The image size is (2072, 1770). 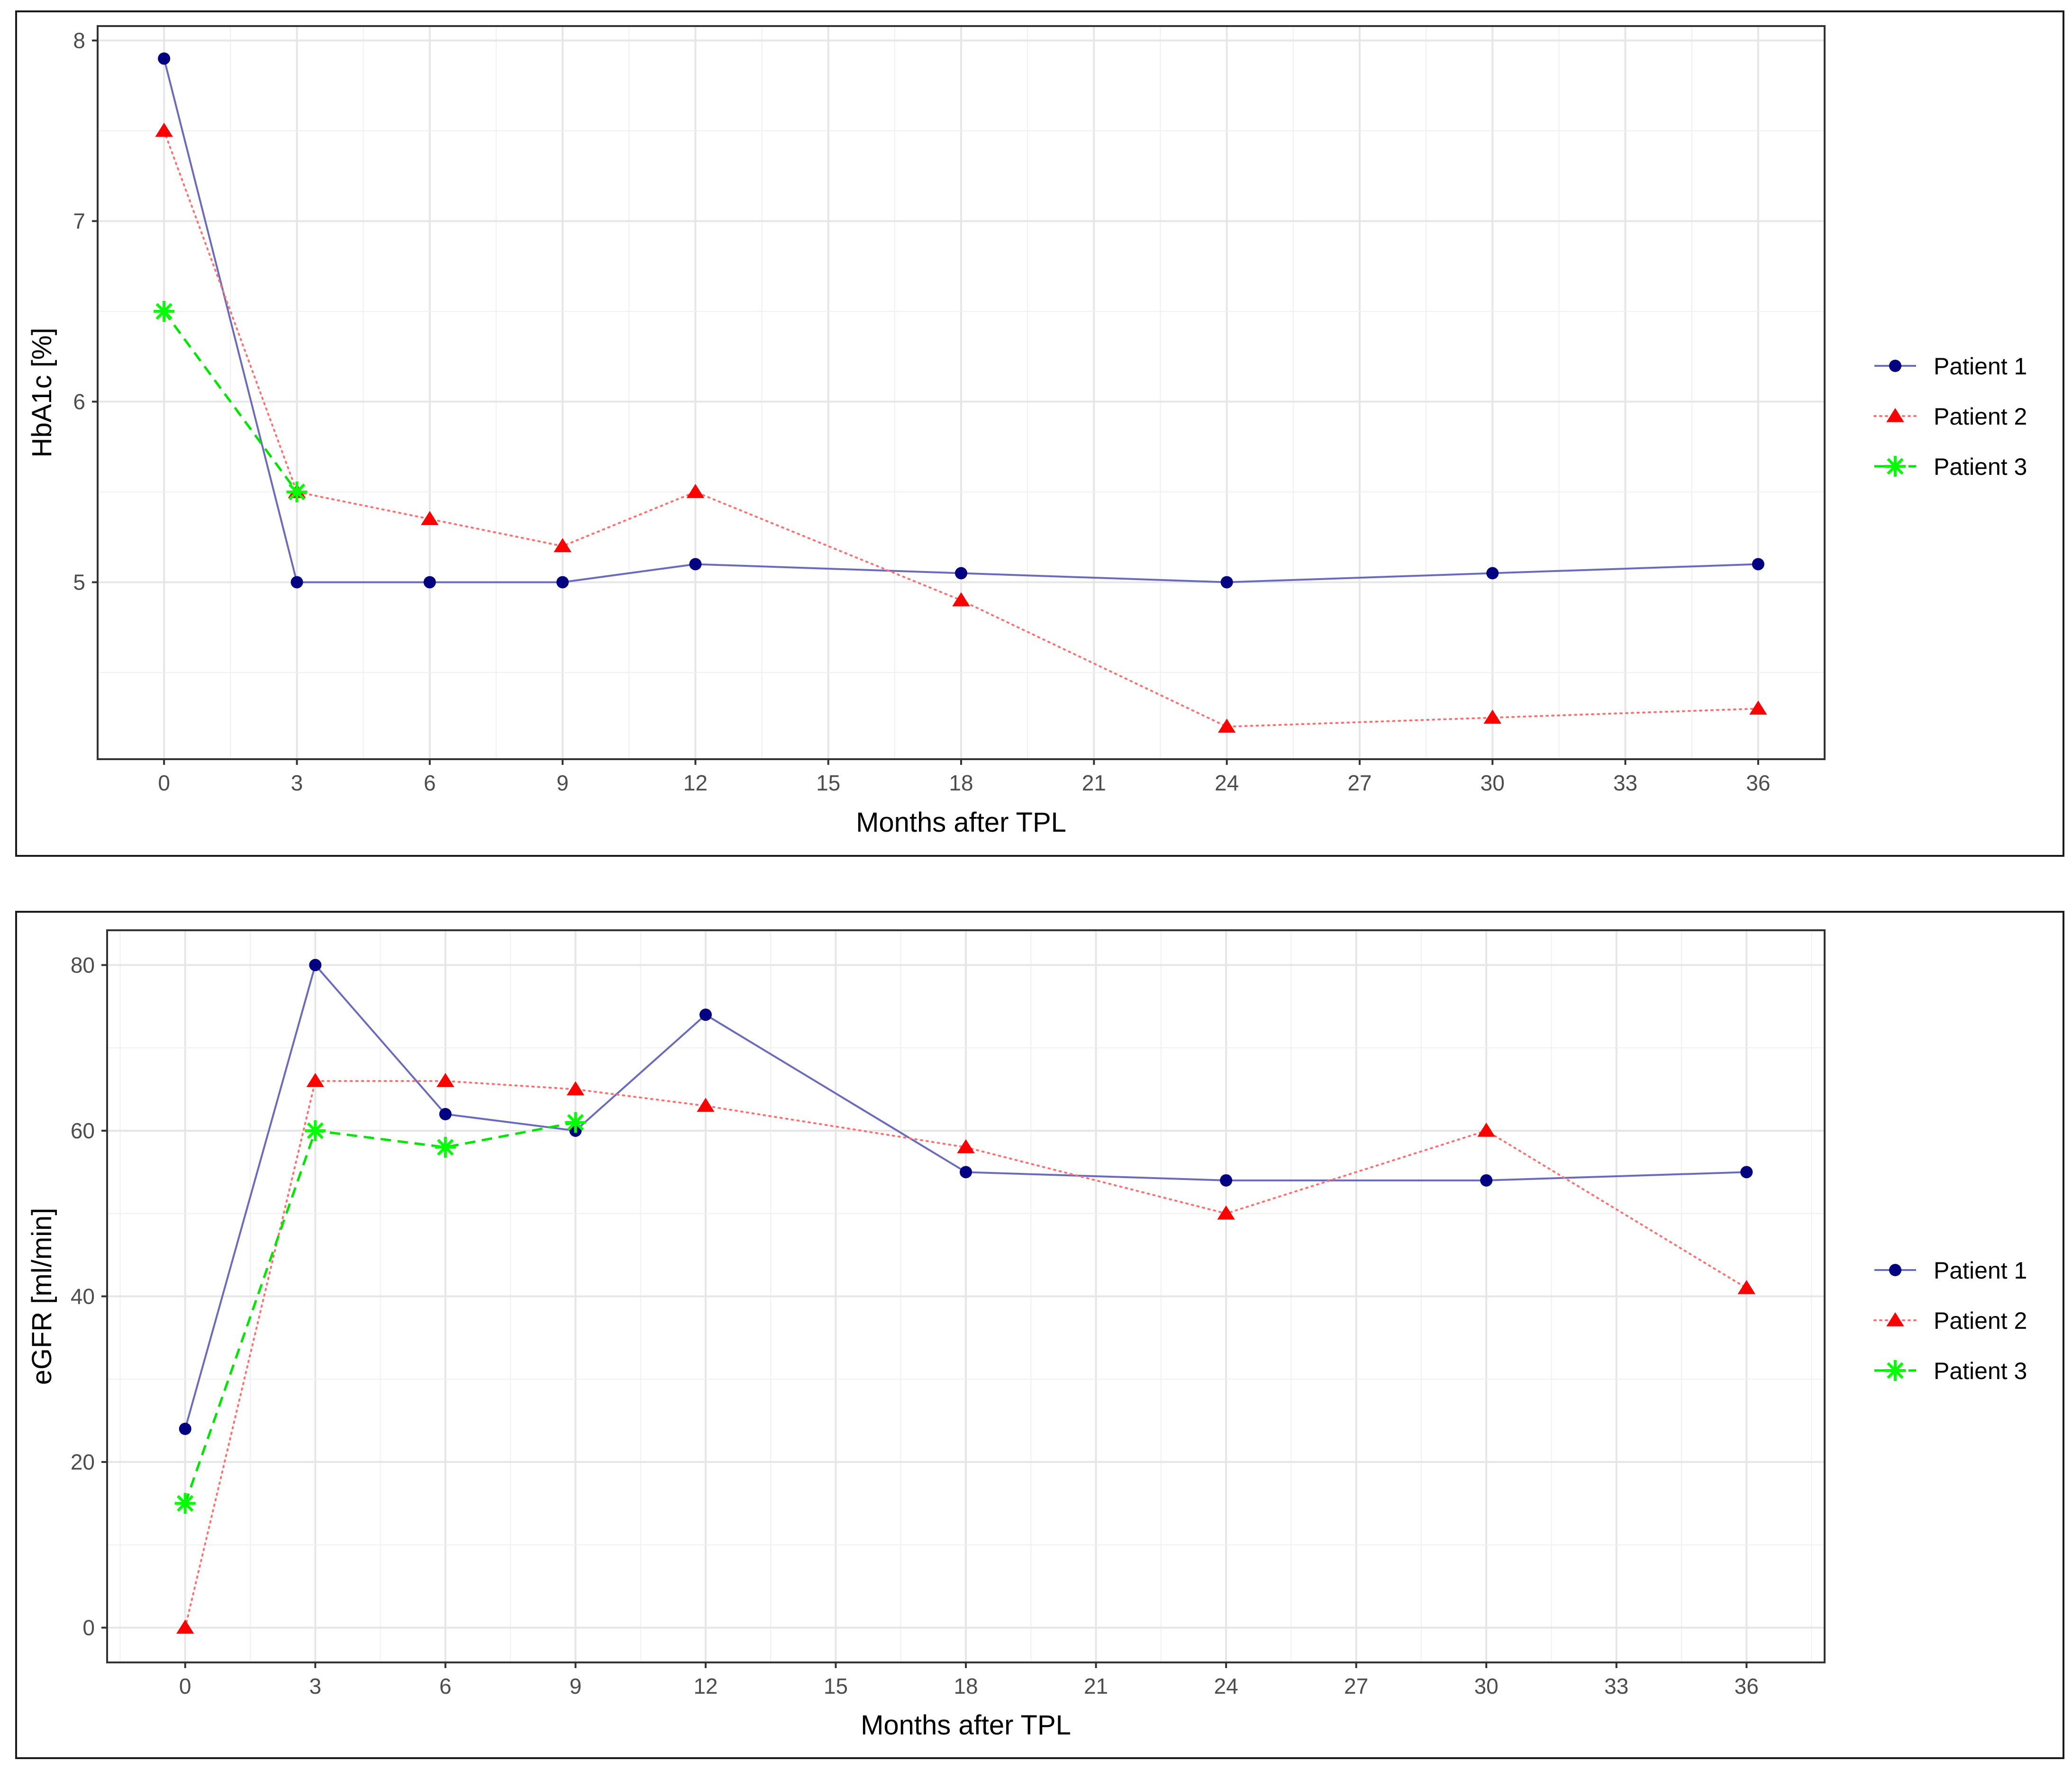 What do you see at coordinates (83, 965) in the screenshot?
I see `y-tick-label: 80` at bounding box center [83, 965].